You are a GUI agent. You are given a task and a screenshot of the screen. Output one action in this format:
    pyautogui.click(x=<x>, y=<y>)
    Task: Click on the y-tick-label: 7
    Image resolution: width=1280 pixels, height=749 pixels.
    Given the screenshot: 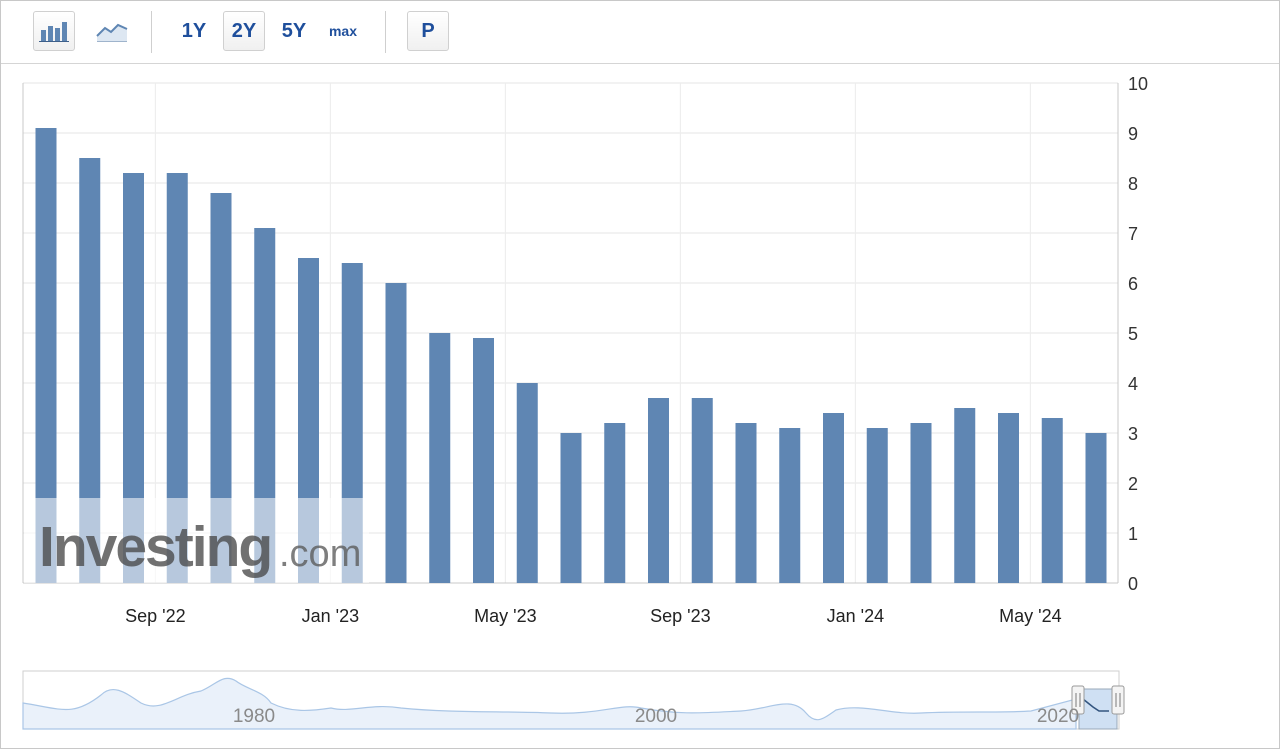 What is the action you would take?
    pyautogui.click(x=1133, y=234)
    